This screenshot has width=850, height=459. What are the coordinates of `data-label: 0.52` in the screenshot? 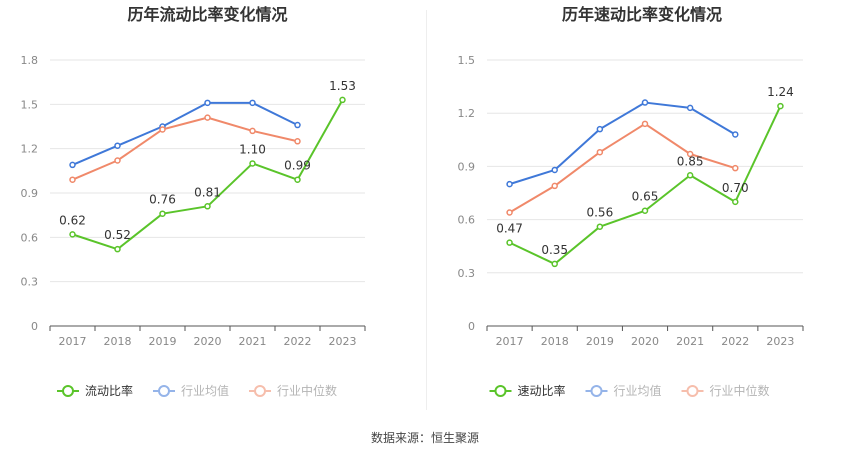 It's located at (117, 235).